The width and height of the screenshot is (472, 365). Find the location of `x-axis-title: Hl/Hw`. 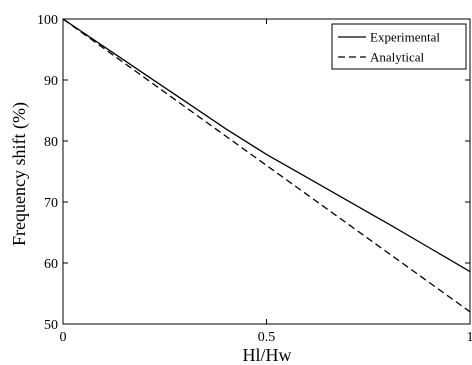

x-axis-title: Hl/Hw is located at coordinates (267, 355).